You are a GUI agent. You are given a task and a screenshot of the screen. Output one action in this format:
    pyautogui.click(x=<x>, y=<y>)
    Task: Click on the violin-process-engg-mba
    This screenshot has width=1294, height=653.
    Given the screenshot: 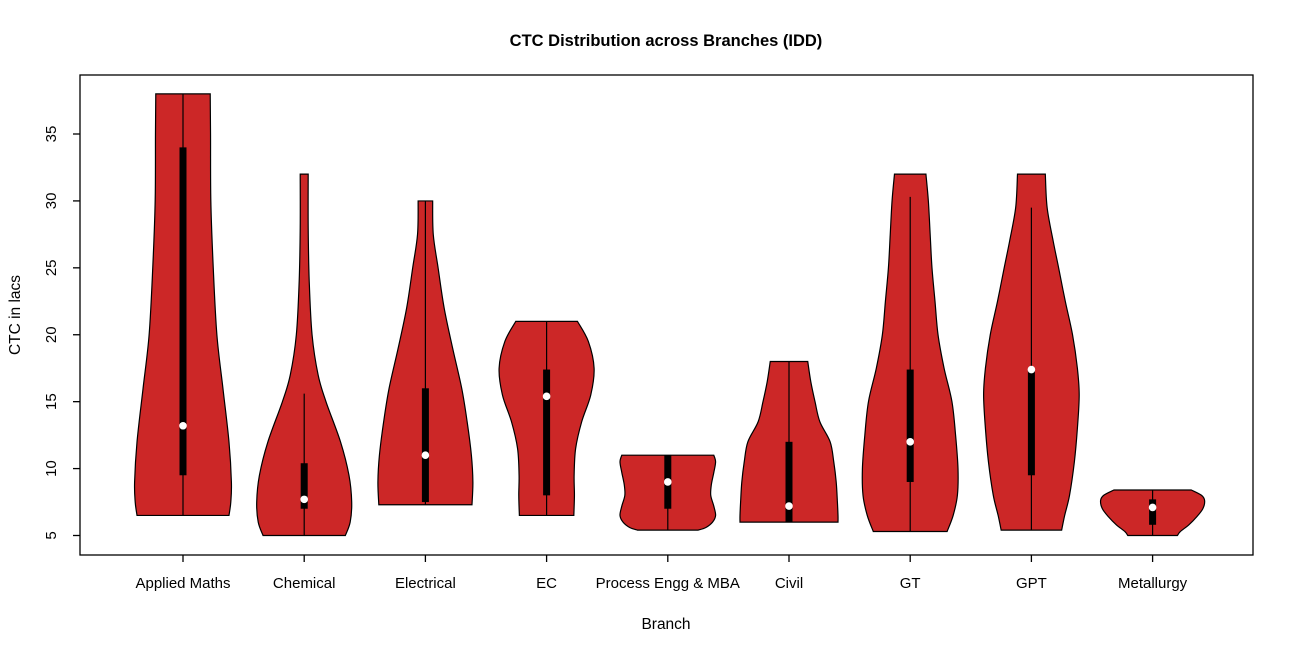 What is the action you would take?
    pyautogui.click(x=668, y=492)
    